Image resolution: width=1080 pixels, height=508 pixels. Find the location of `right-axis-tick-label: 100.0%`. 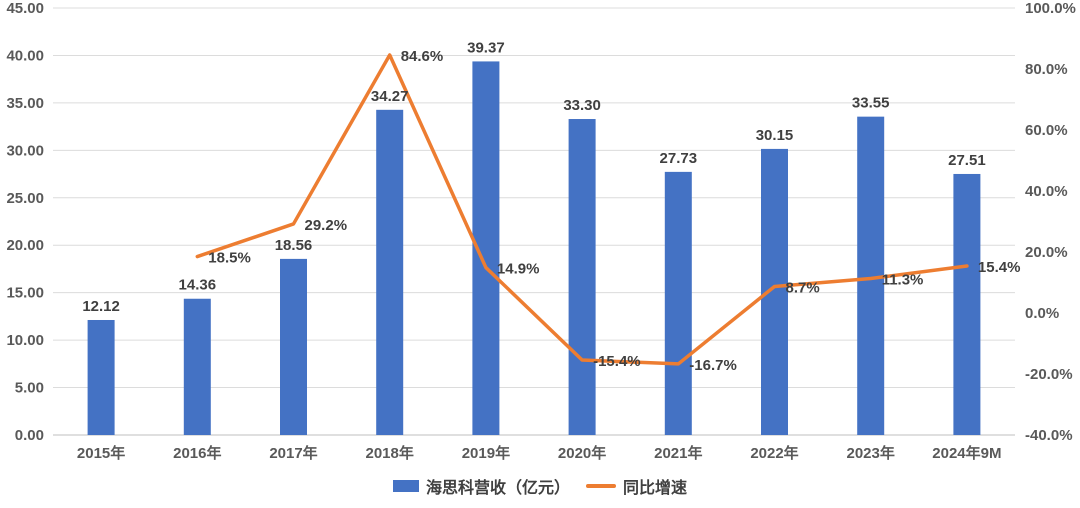

right-axis-tick-label: 100.0% is located at coordinates (1050, 8).